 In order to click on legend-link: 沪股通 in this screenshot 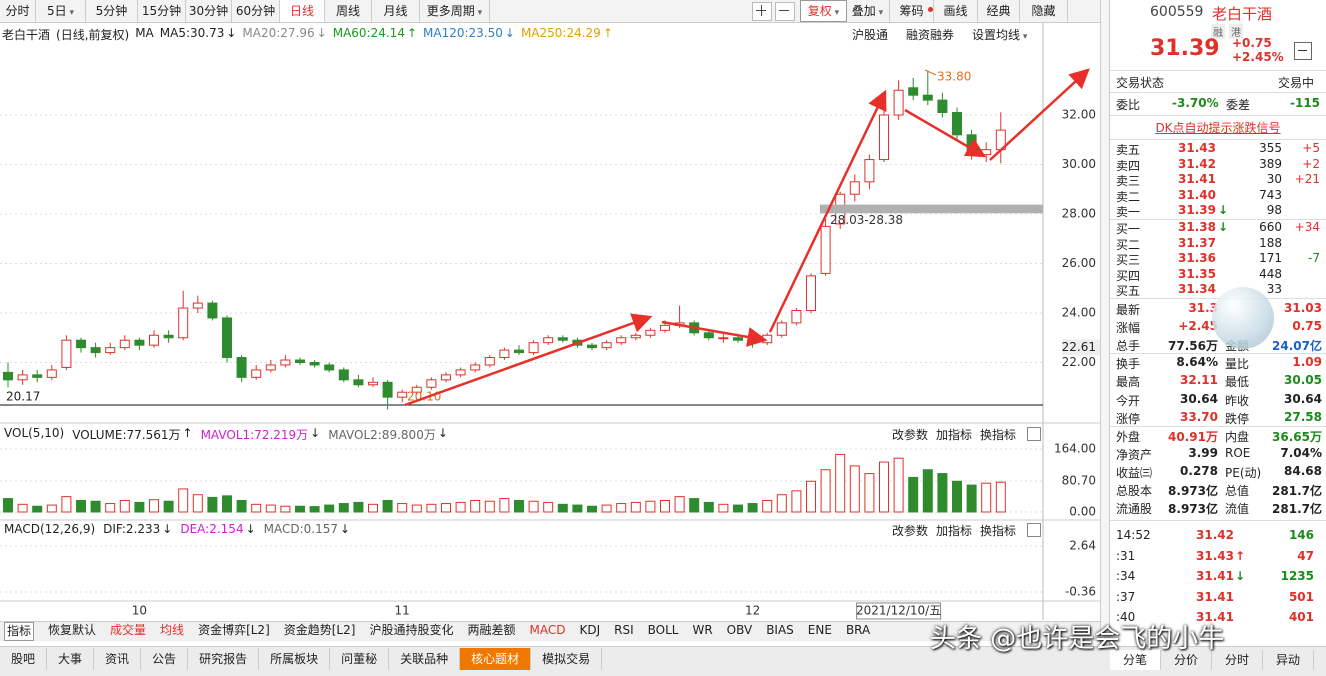, I will do `click(870, 35)`.